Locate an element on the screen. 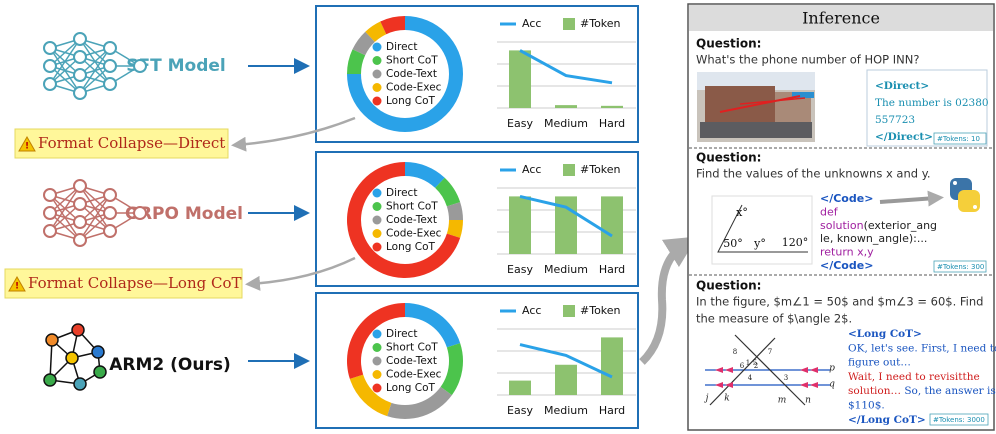 Image resolution: width=996 pixels, height=434 pixels. figure-label: 5 is located at coordinates (755, 363).